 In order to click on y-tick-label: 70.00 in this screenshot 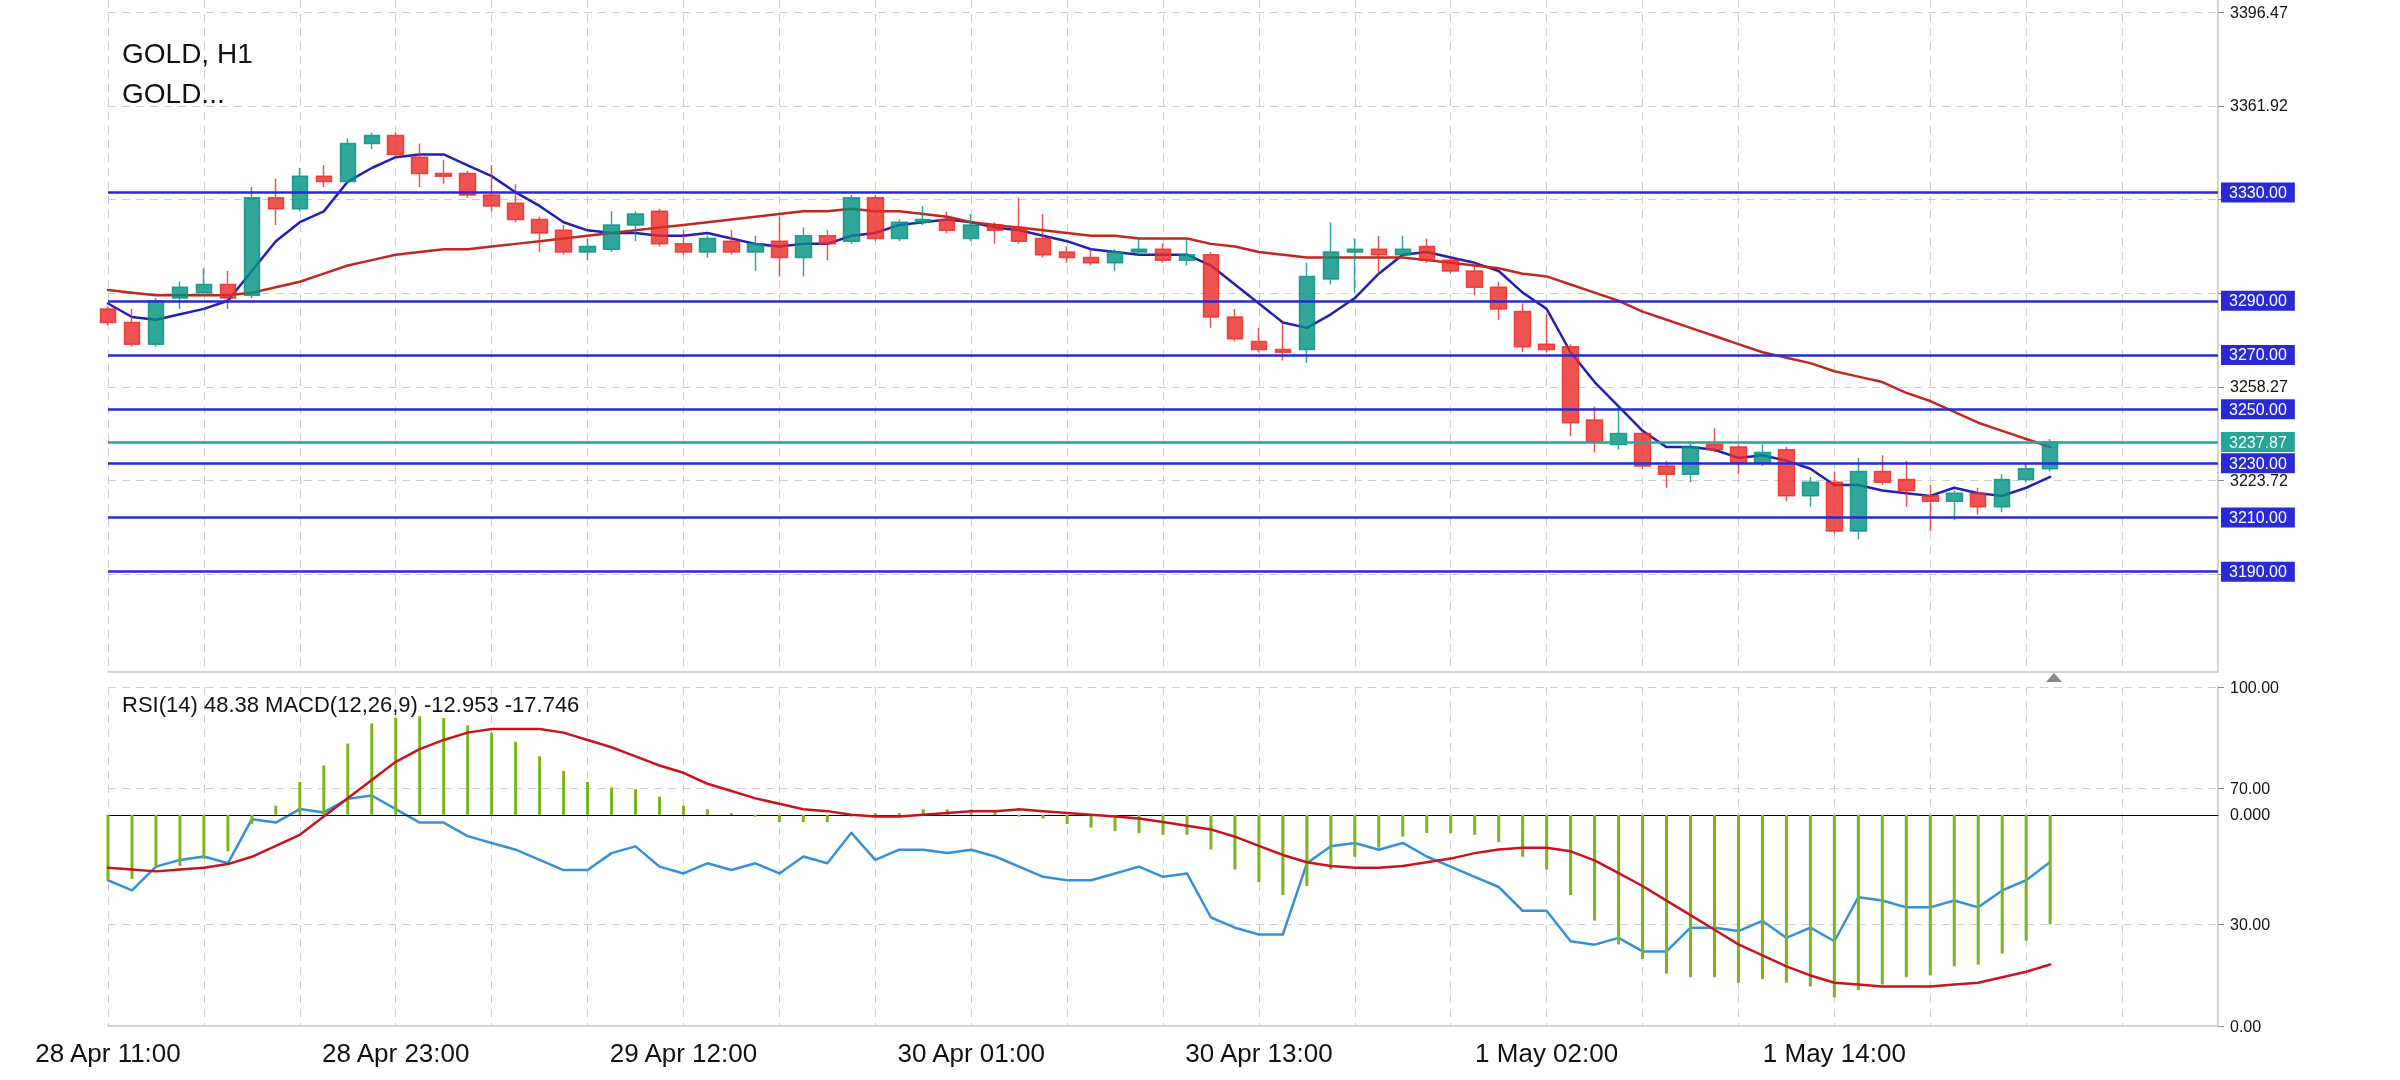, I will do `click(2250, 789)`.